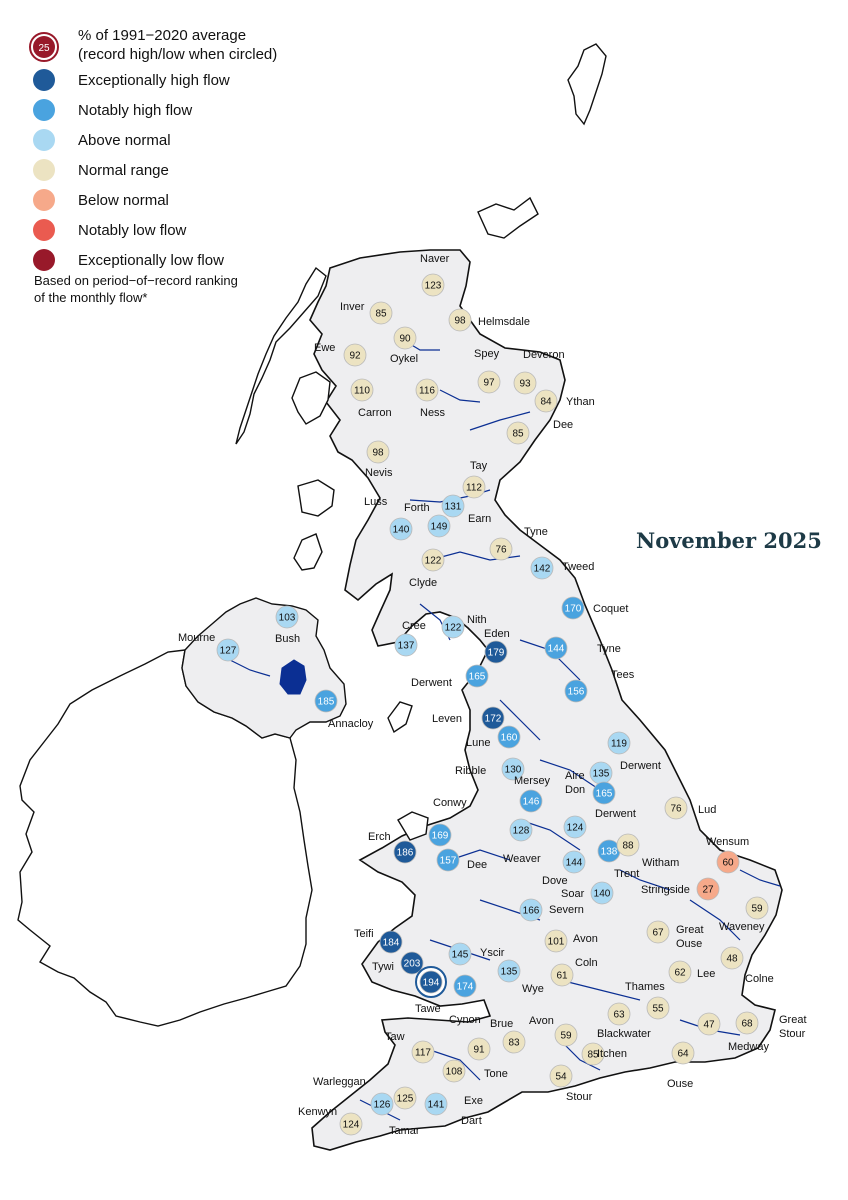 The height and width of the screenshot is (1200, 848). What do you see at coordinates (707, 810) in the screenshot?
I see `station-name: Lud` at bounding box center [707, 810].